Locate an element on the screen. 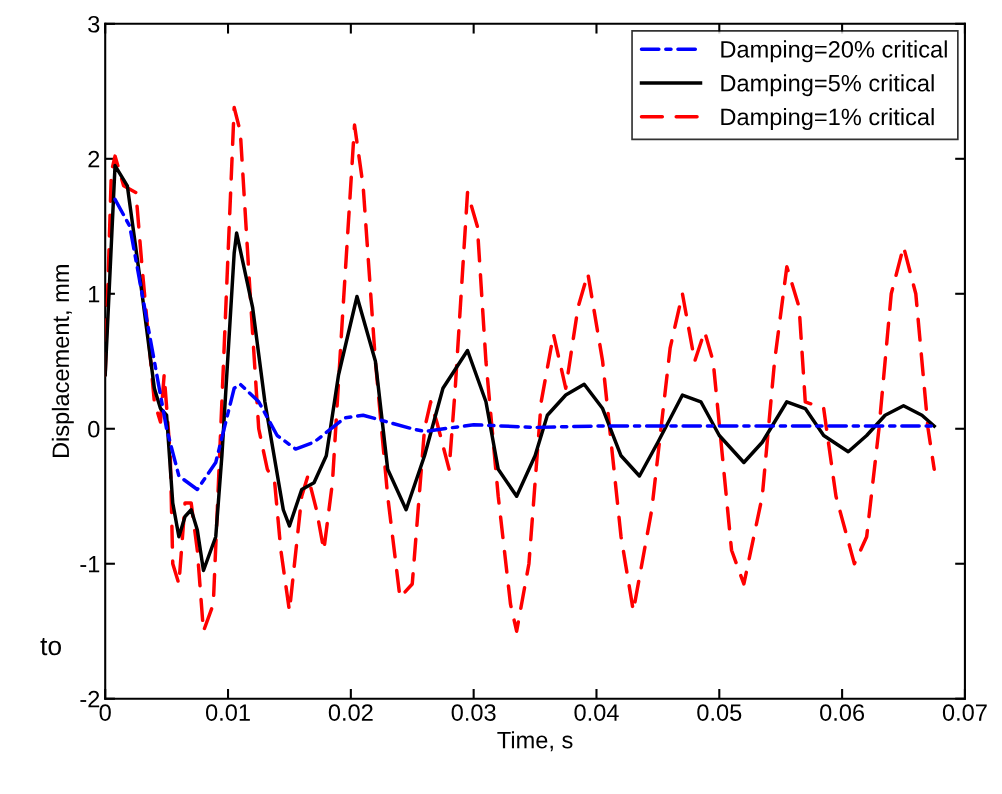  x-tick-label: 0.01 is located at coordinates (227, 712).